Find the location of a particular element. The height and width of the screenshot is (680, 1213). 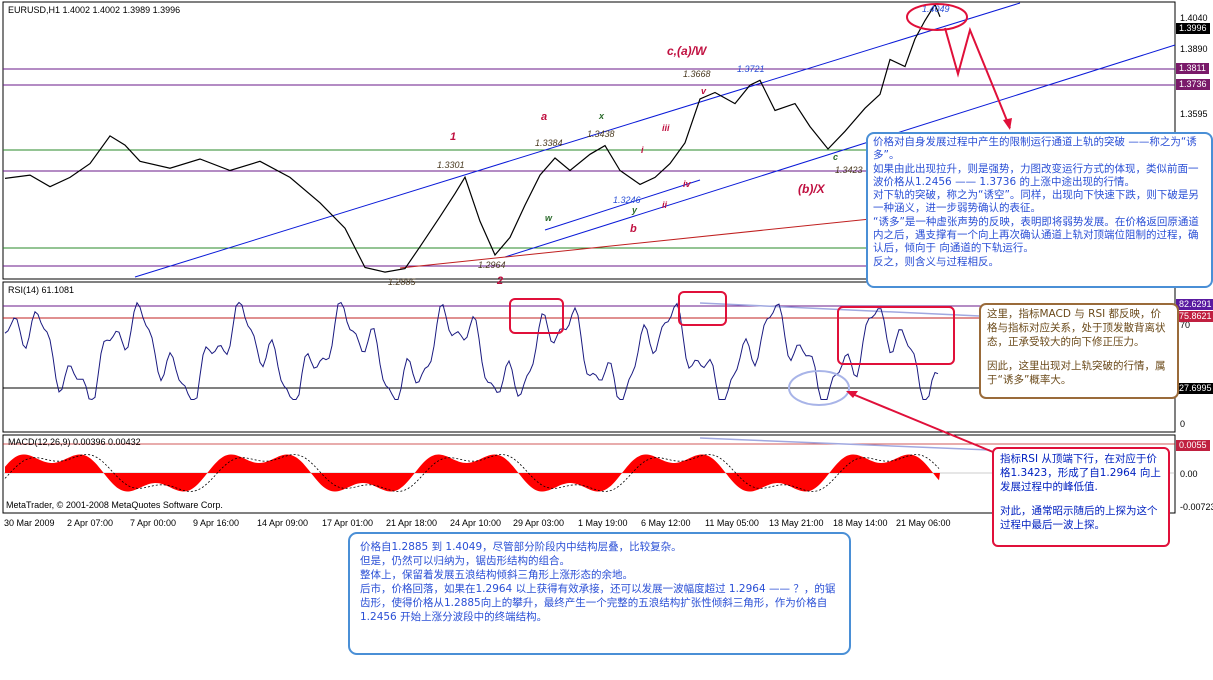

wave-label-v: v is located at coordinates (704, 91).